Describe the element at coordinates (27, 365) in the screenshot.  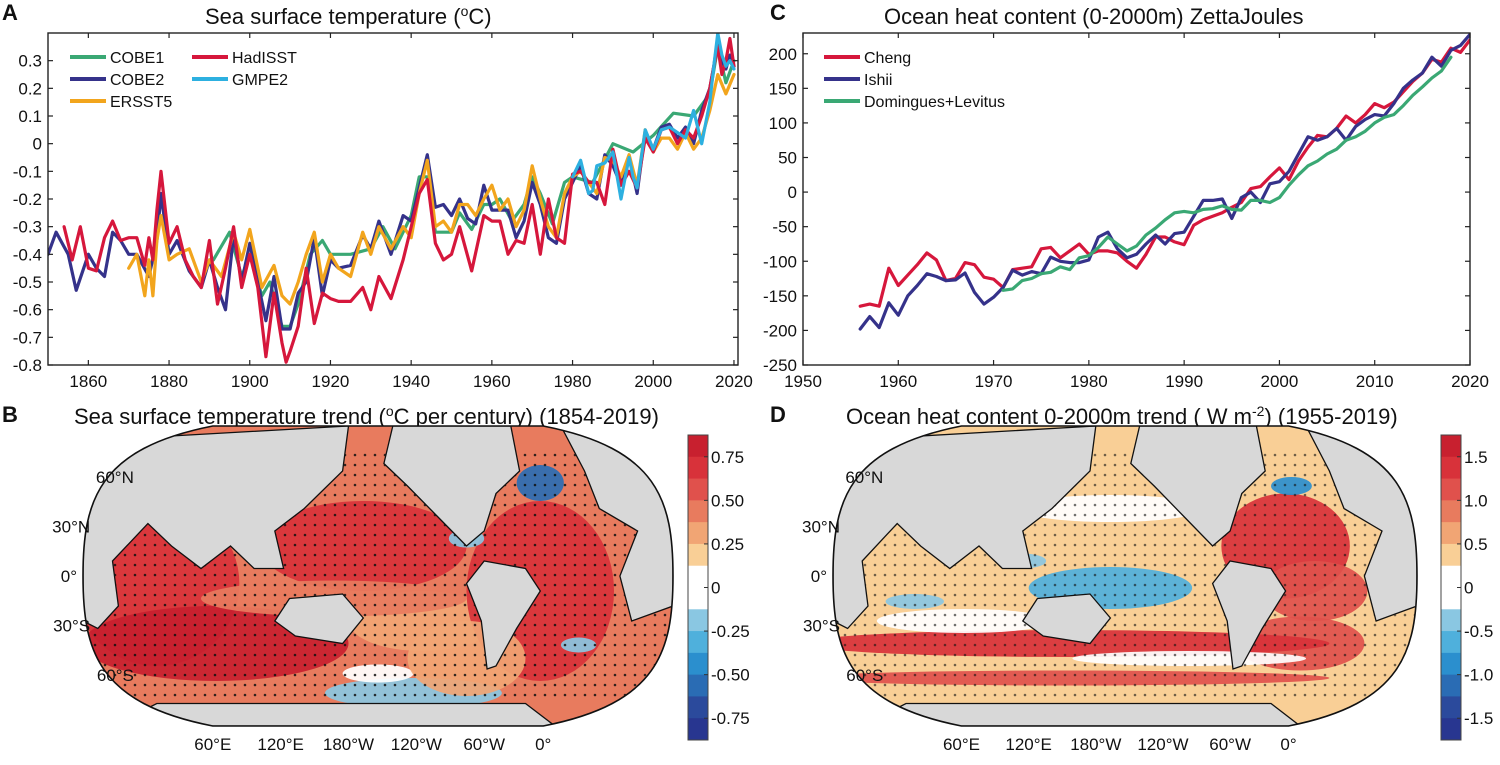
I see `y-tick-label: -0.8` at that location.